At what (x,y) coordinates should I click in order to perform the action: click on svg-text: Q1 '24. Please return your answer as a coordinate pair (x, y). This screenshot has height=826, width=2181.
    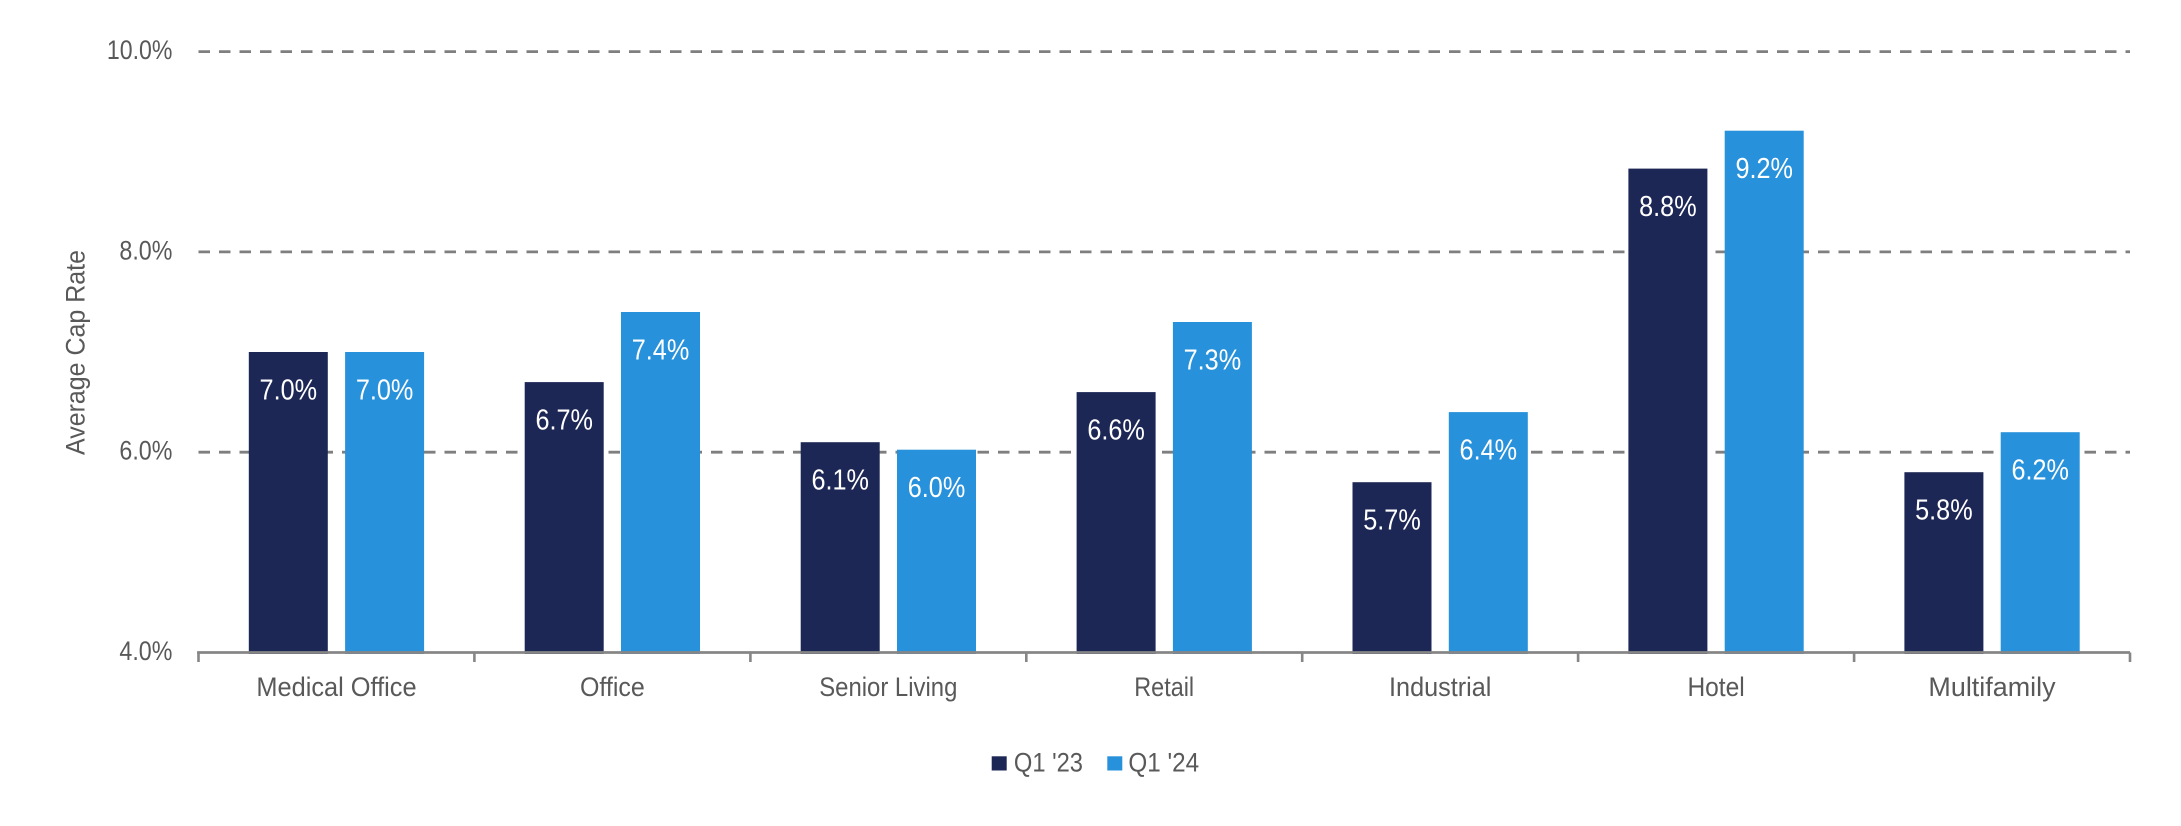
    Looking at the image, I should click on (1163, 763).